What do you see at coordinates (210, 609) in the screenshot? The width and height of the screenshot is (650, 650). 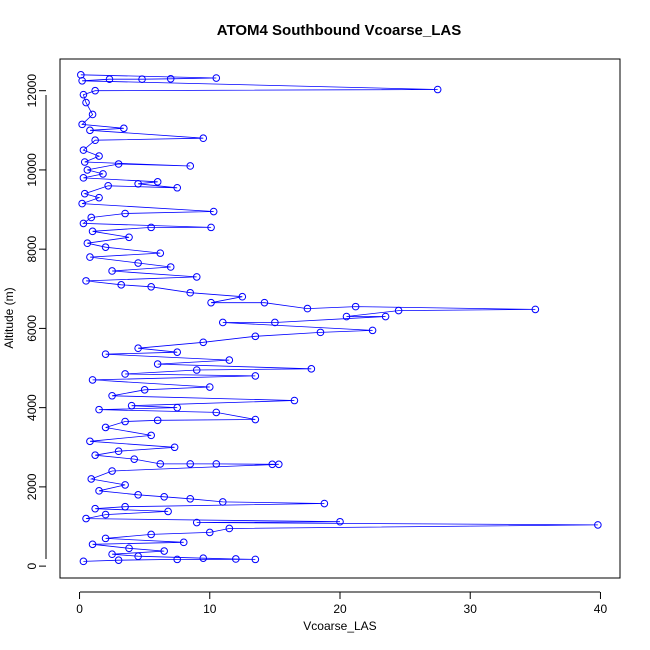 I see `x-tick-label: 10` at bounding box center [210, 609].